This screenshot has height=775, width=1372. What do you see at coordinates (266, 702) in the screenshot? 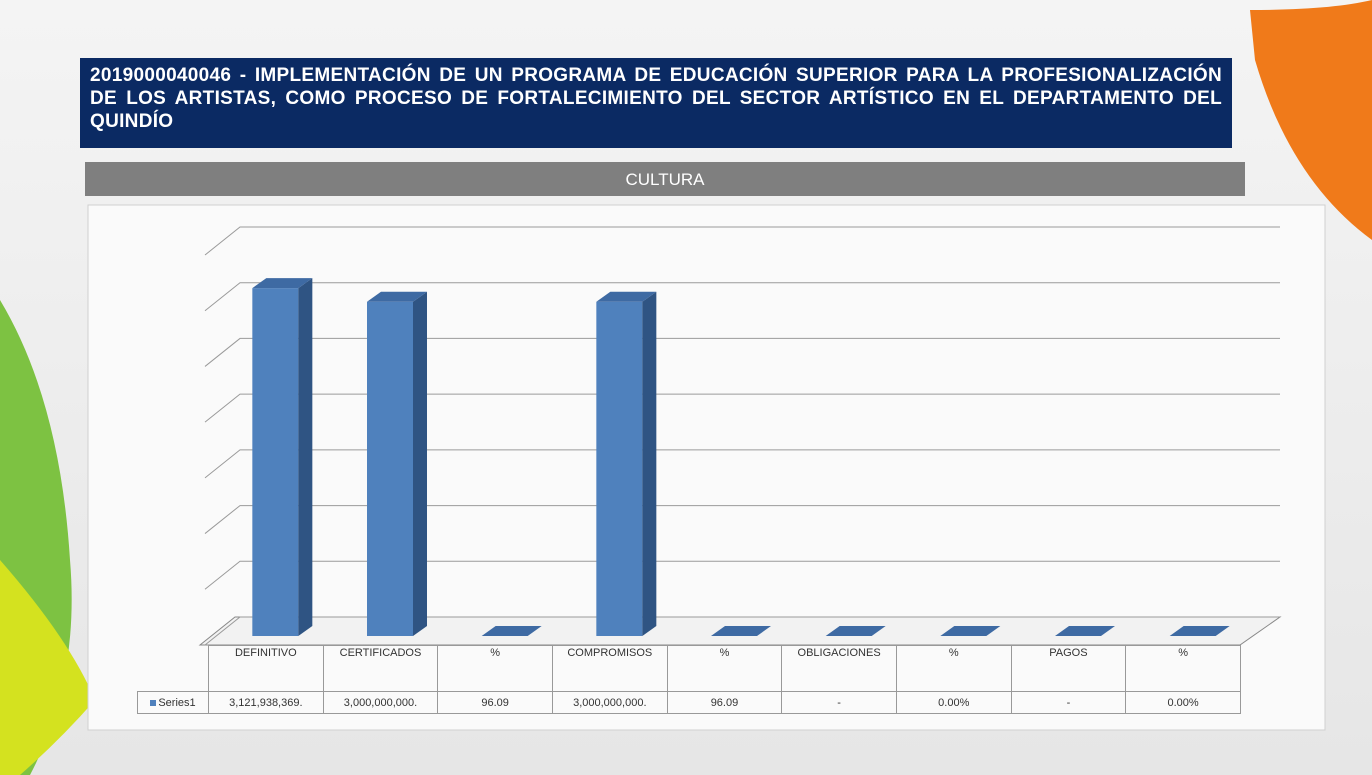
I see `value-label: 3,121,938,369.` at bounding box center [266, 702].